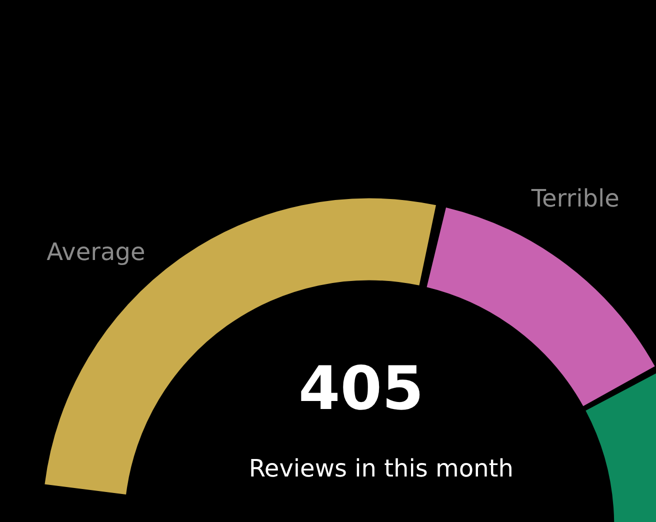 Image resolution: width=656 pixels, height=522 pixels. I want to click on slice-label: Terrible, so click(575, 198).